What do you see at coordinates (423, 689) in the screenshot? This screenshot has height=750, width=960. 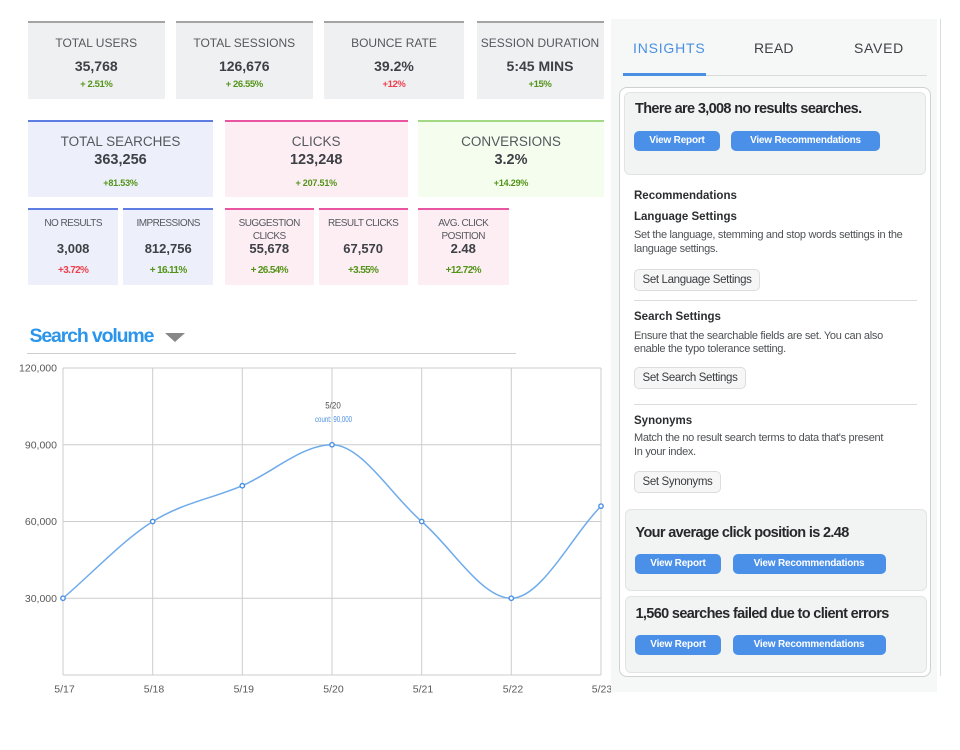 I see `svg-text: 5/21` at bounding box center [423, 689].